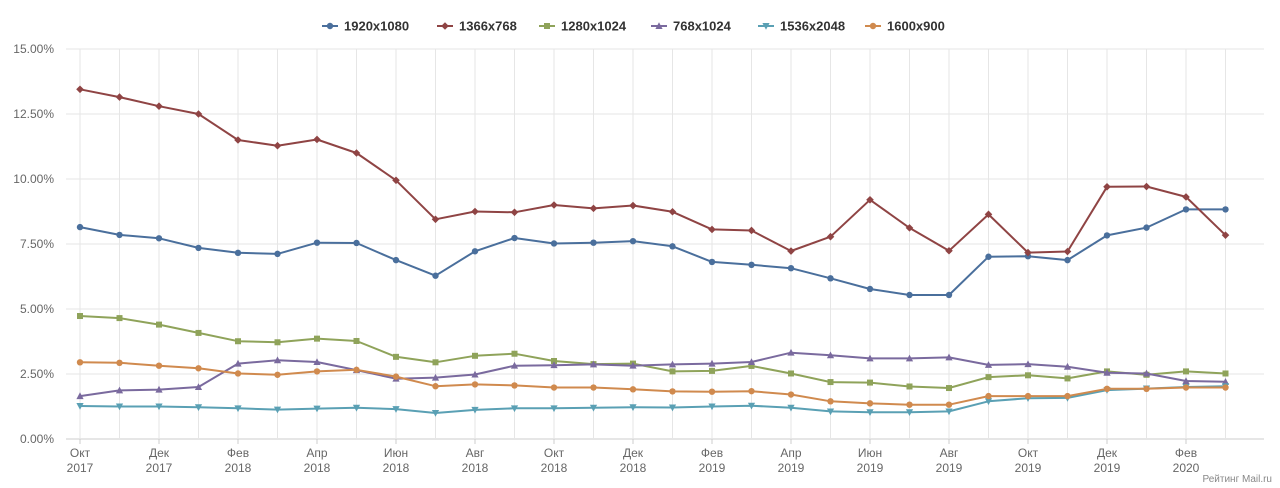 This screenshot has height=488, width=1280. I want to click on legend-label: 1600x900, so click(916, 26).